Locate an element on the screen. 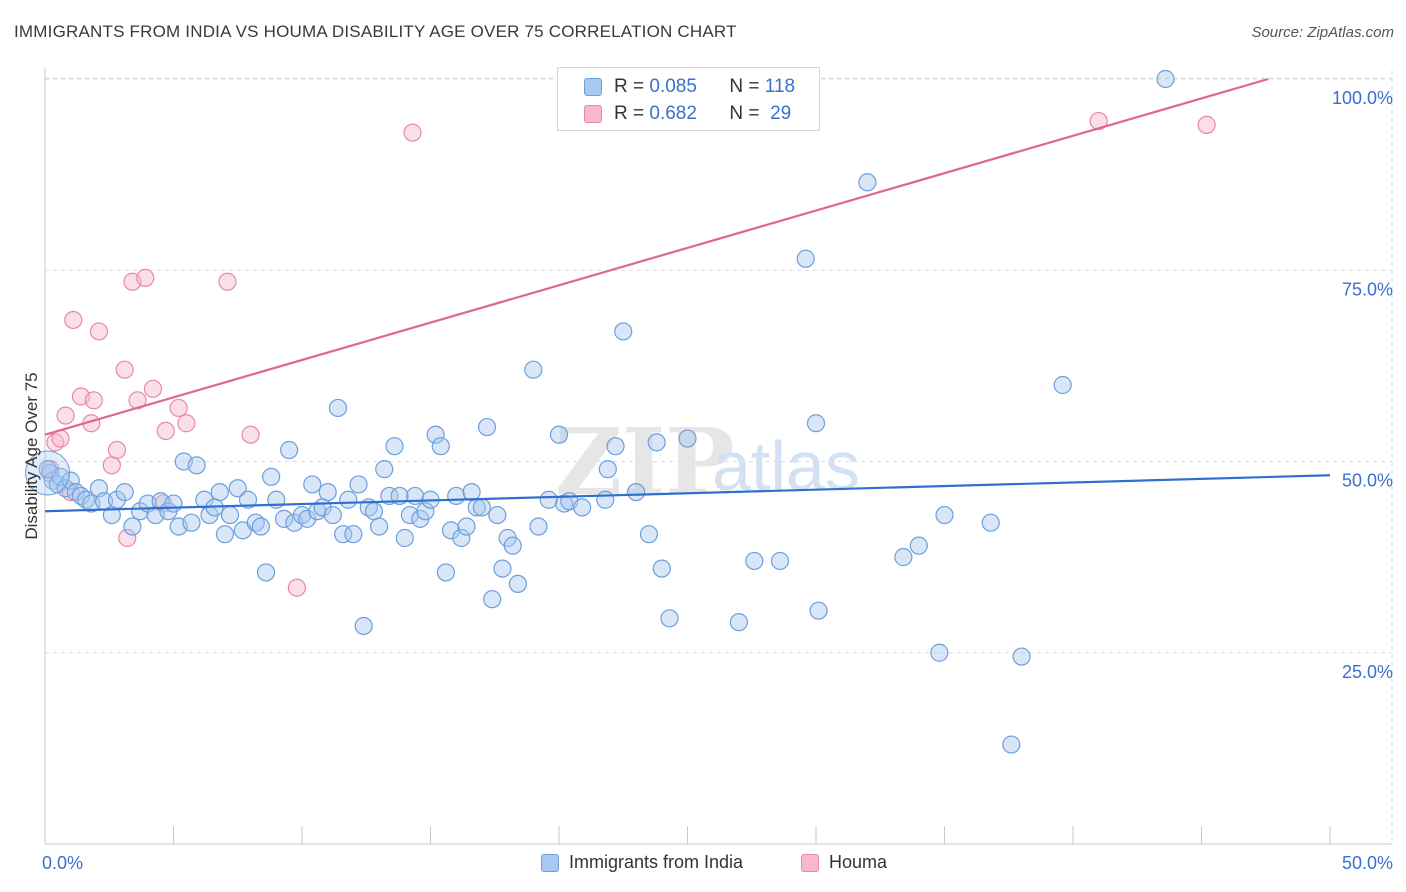 The height and width of the screenshot is (892, 1406). correlation-legend: R = 0.085 N = 118 R = 0.682 N = 29 is located at coordinates (688, 99).